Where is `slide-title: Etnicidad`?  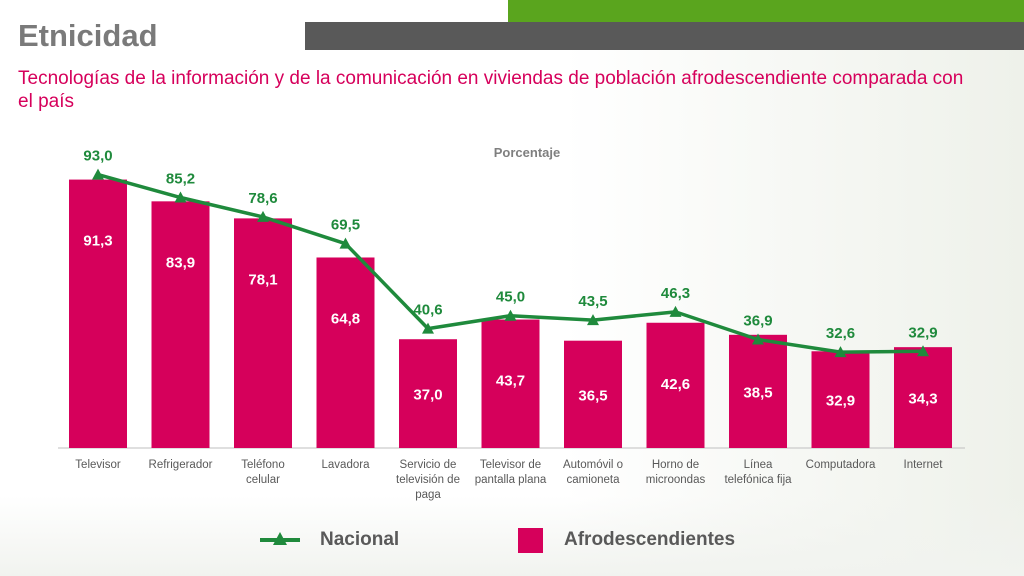
slide-title: Etnicidad is located at coordinates (88, 35).